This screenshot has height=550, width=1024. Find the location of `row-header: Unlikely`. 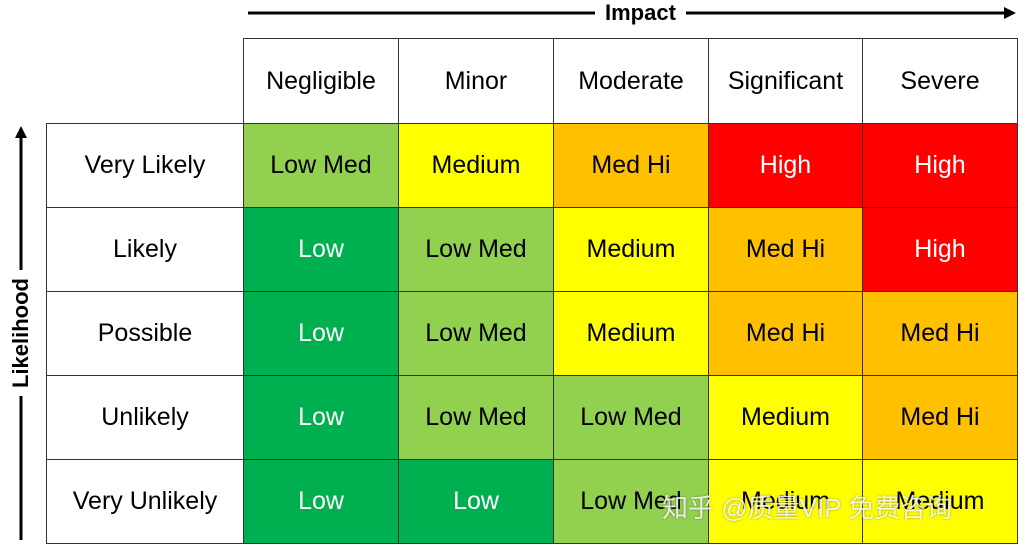

row-header: Unlikely is located at coordinates (145, 417).